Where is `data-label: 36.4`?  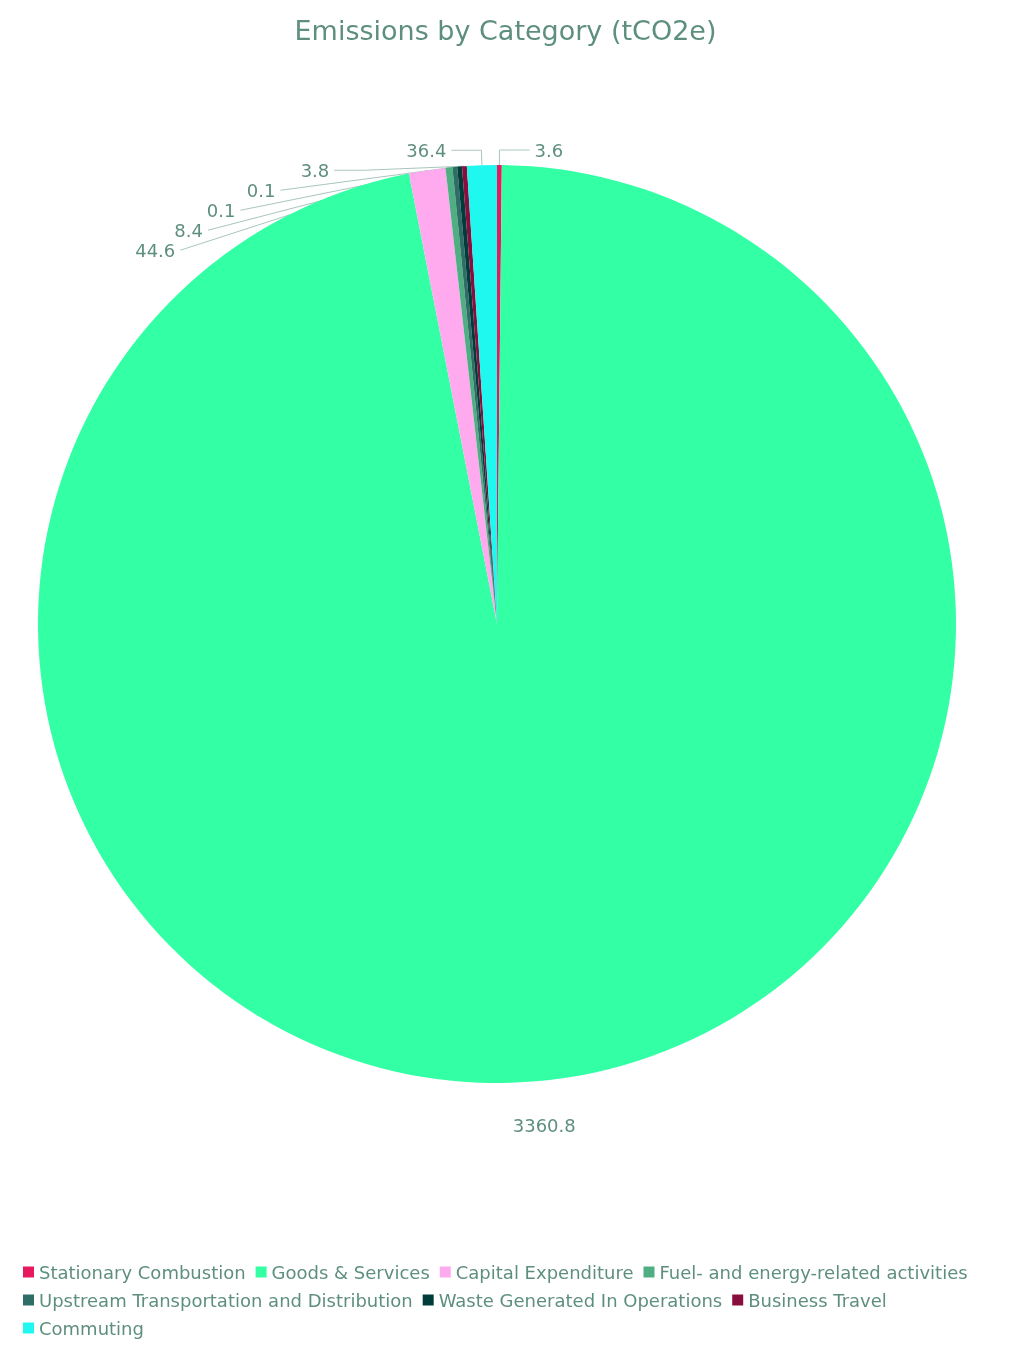 data-label: 36.4 is located at coordinates (426, 150).